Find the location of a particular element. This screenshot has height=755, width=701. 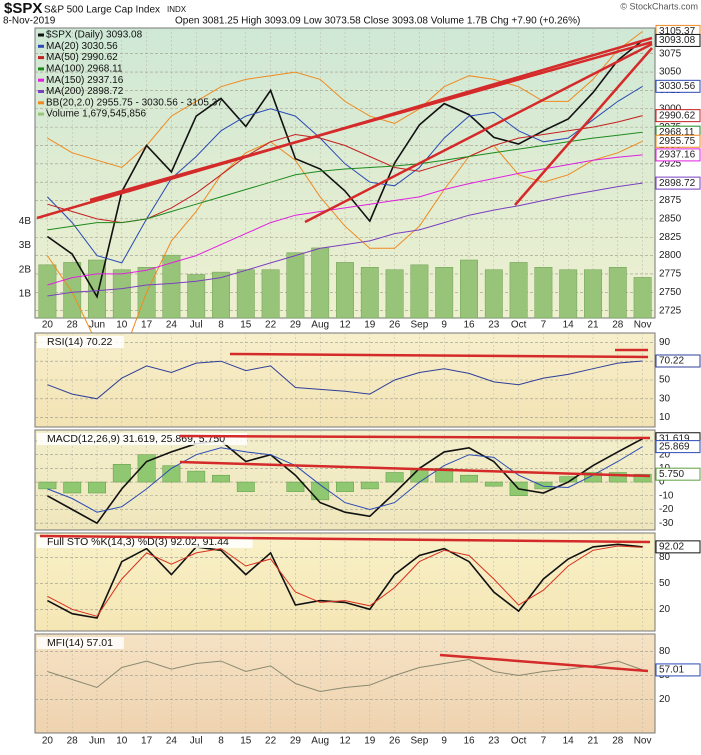

x-tick-label: 16 is located at coordinates (469, 325).